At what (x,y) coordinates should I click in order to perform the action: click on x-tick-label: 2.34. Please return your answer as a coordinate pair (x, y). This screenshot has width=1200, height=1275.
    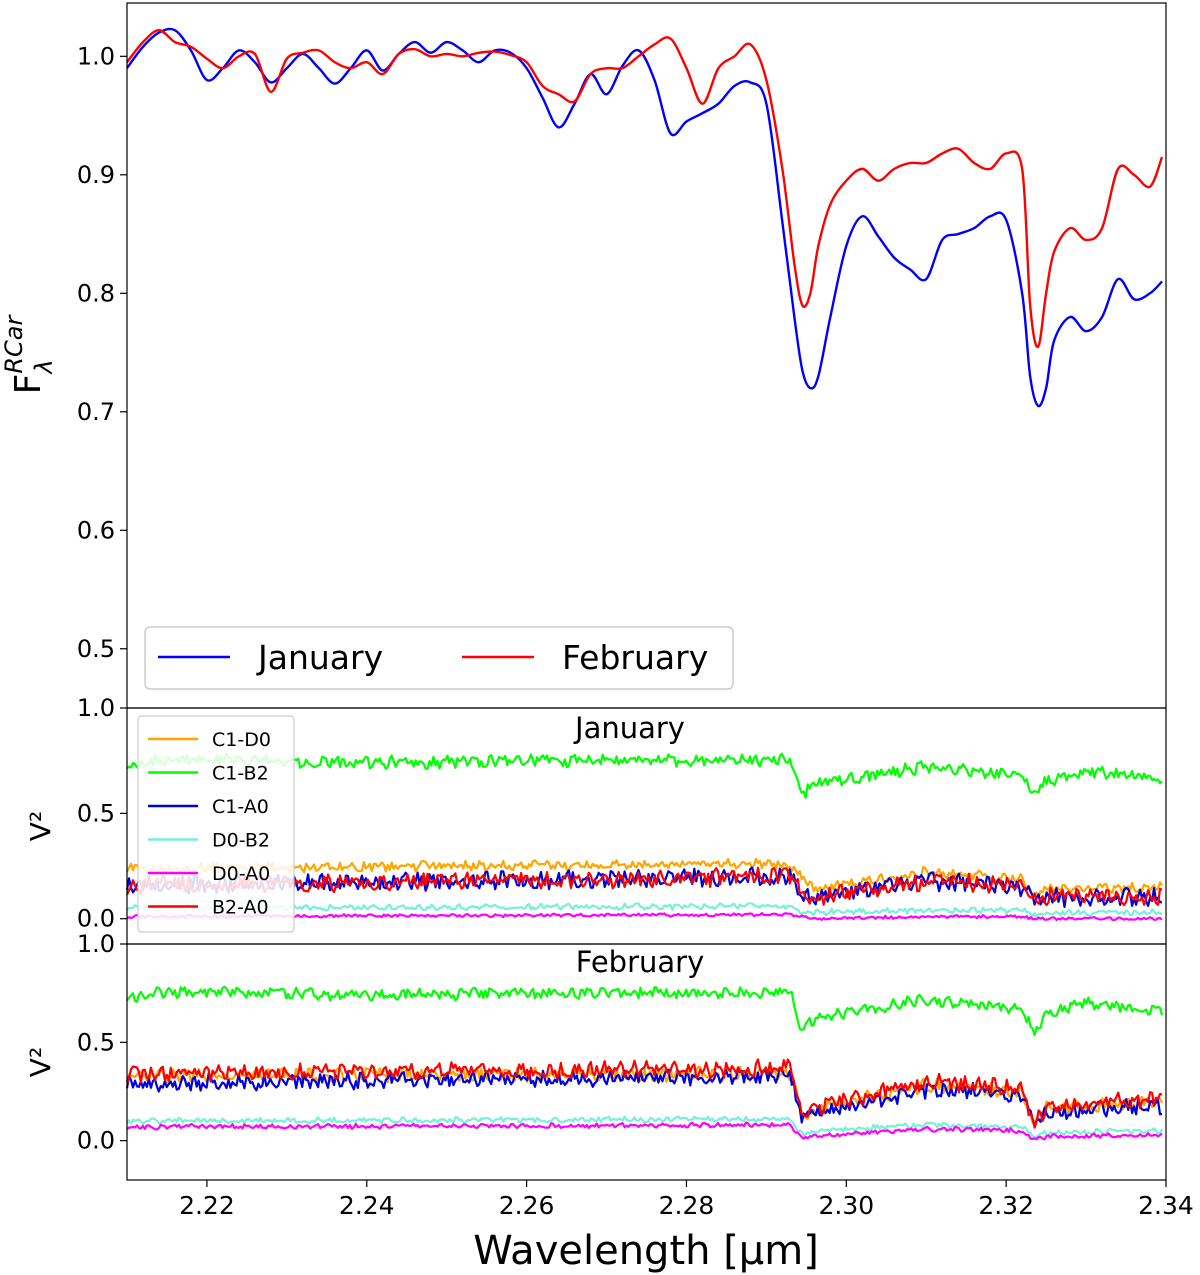
    Looking at the image, I should click on (1166, 1205).